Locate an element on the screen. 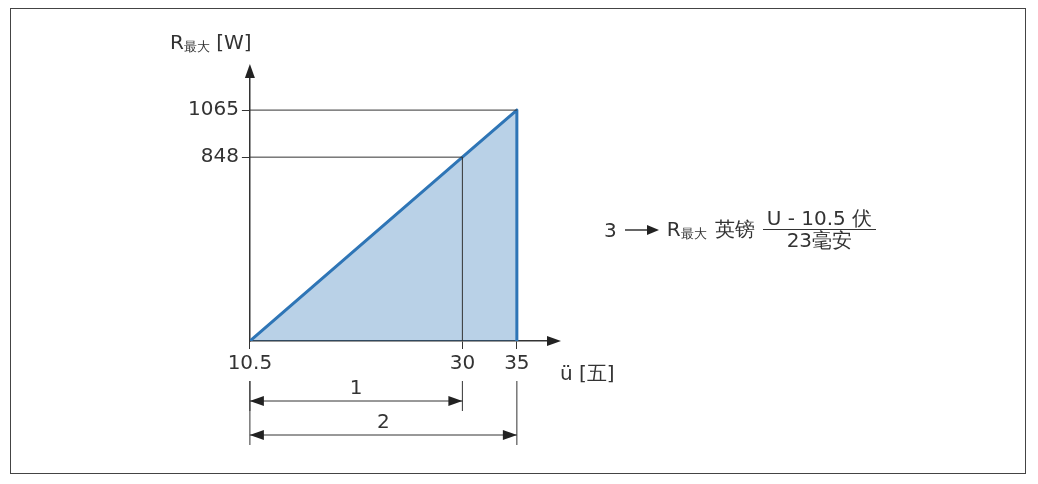 Image resolution: width=1038 pixels, height=484 pixels. y-tick-label: 1065 is located at coordinates (213, 108).